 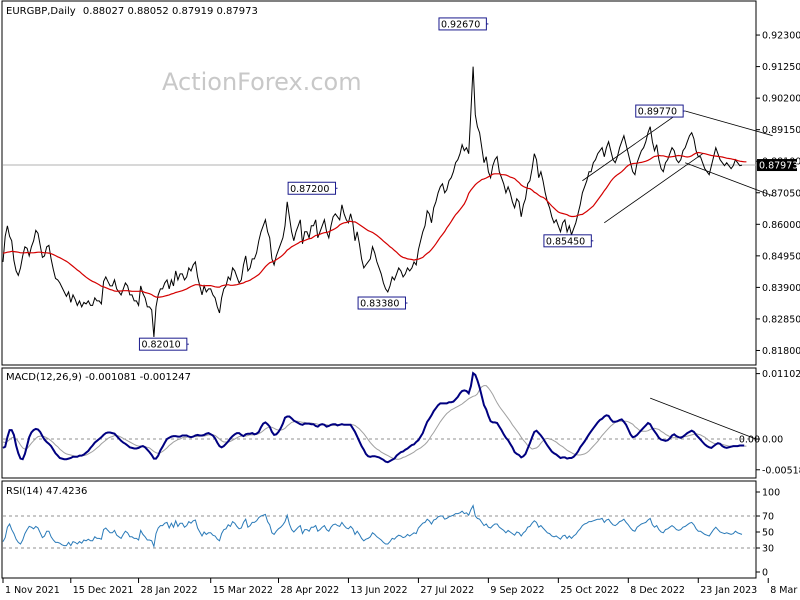 What do you see at coordinates (41, 11) in the screenshot?
I see `symbol-label: EURGBP,Daily` at bounding box center [41, 11].